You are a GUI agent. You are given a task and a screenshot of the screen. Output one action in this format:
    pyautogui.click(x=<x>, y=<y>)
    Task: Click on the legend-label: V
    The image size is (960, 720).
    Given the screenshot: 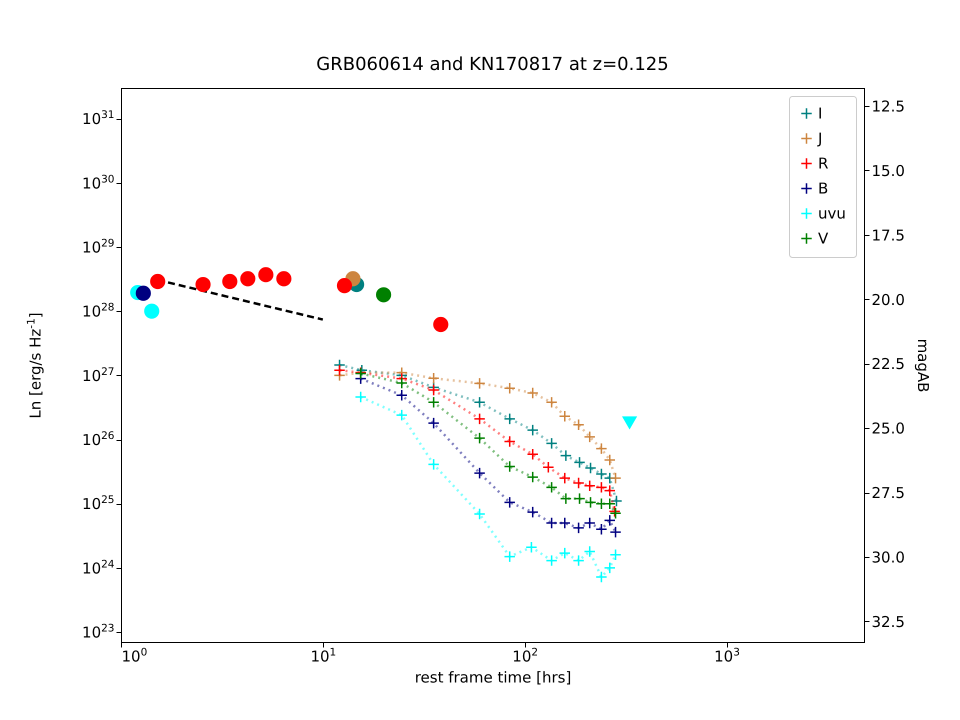 What is the action you would take?
    pyautogui.click(x=823, y=239)
    